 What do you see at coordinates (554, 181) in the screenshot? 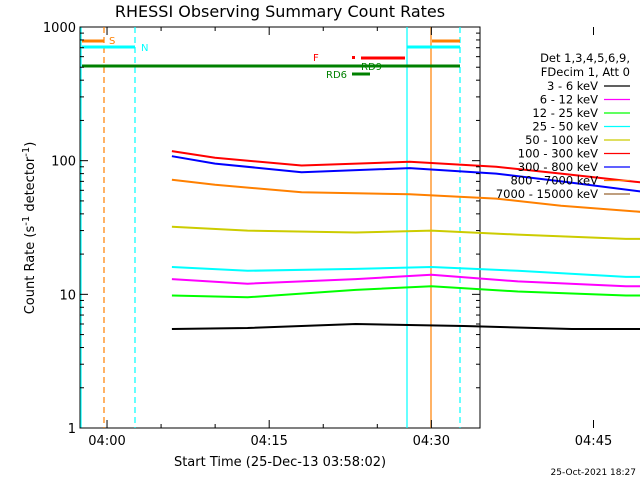
I see `legend-entry-label: 800 - 7000 keV` at bounding box center [554, 181].